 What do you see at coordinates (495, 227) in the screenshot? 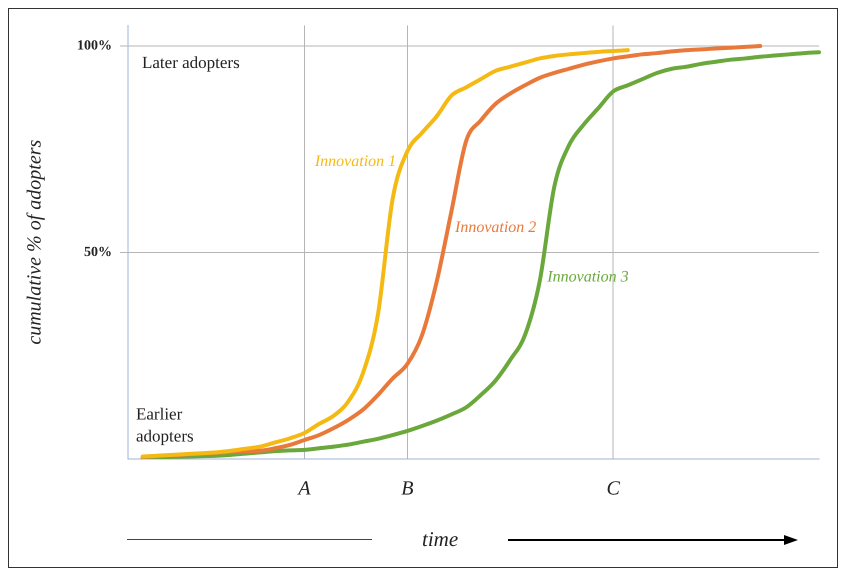
I see `series-label: Innovation 2` at bounding box center [495, 227].